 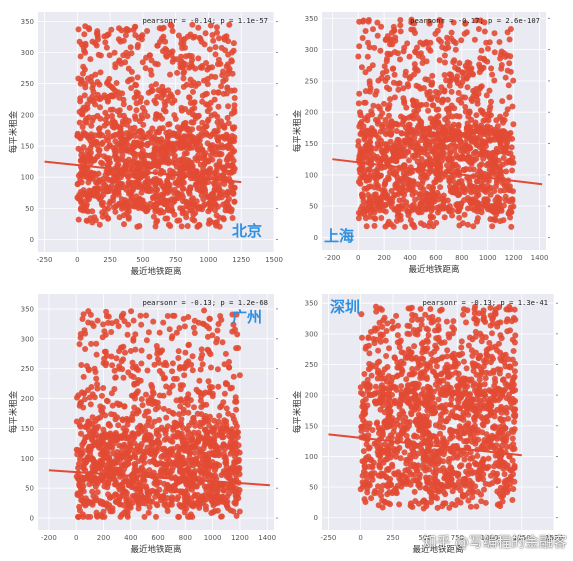 I want to click on pearsonr-annotation: pearsonr = -0.17; p = 2.6e-107, so click(x=475, y=20).